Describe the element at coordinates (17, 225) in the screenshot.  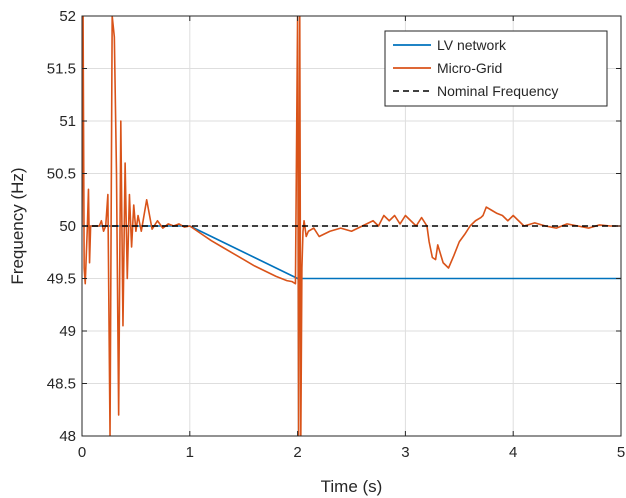
I see `y-axis-title: Frequency (Hz)` at that location.